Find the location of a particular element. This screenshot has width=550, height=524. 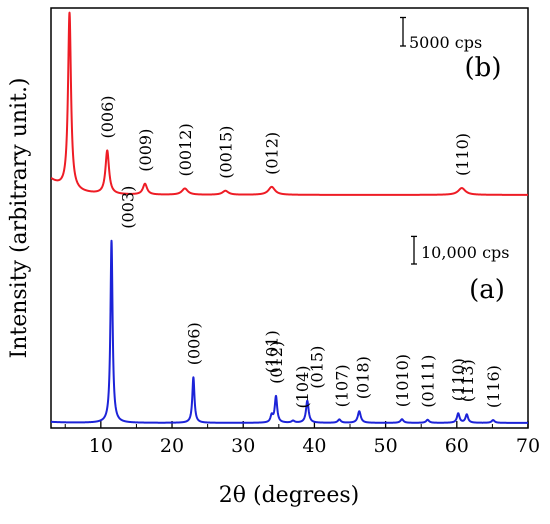

peak-label: (015) is located at coordinates (316, 367).